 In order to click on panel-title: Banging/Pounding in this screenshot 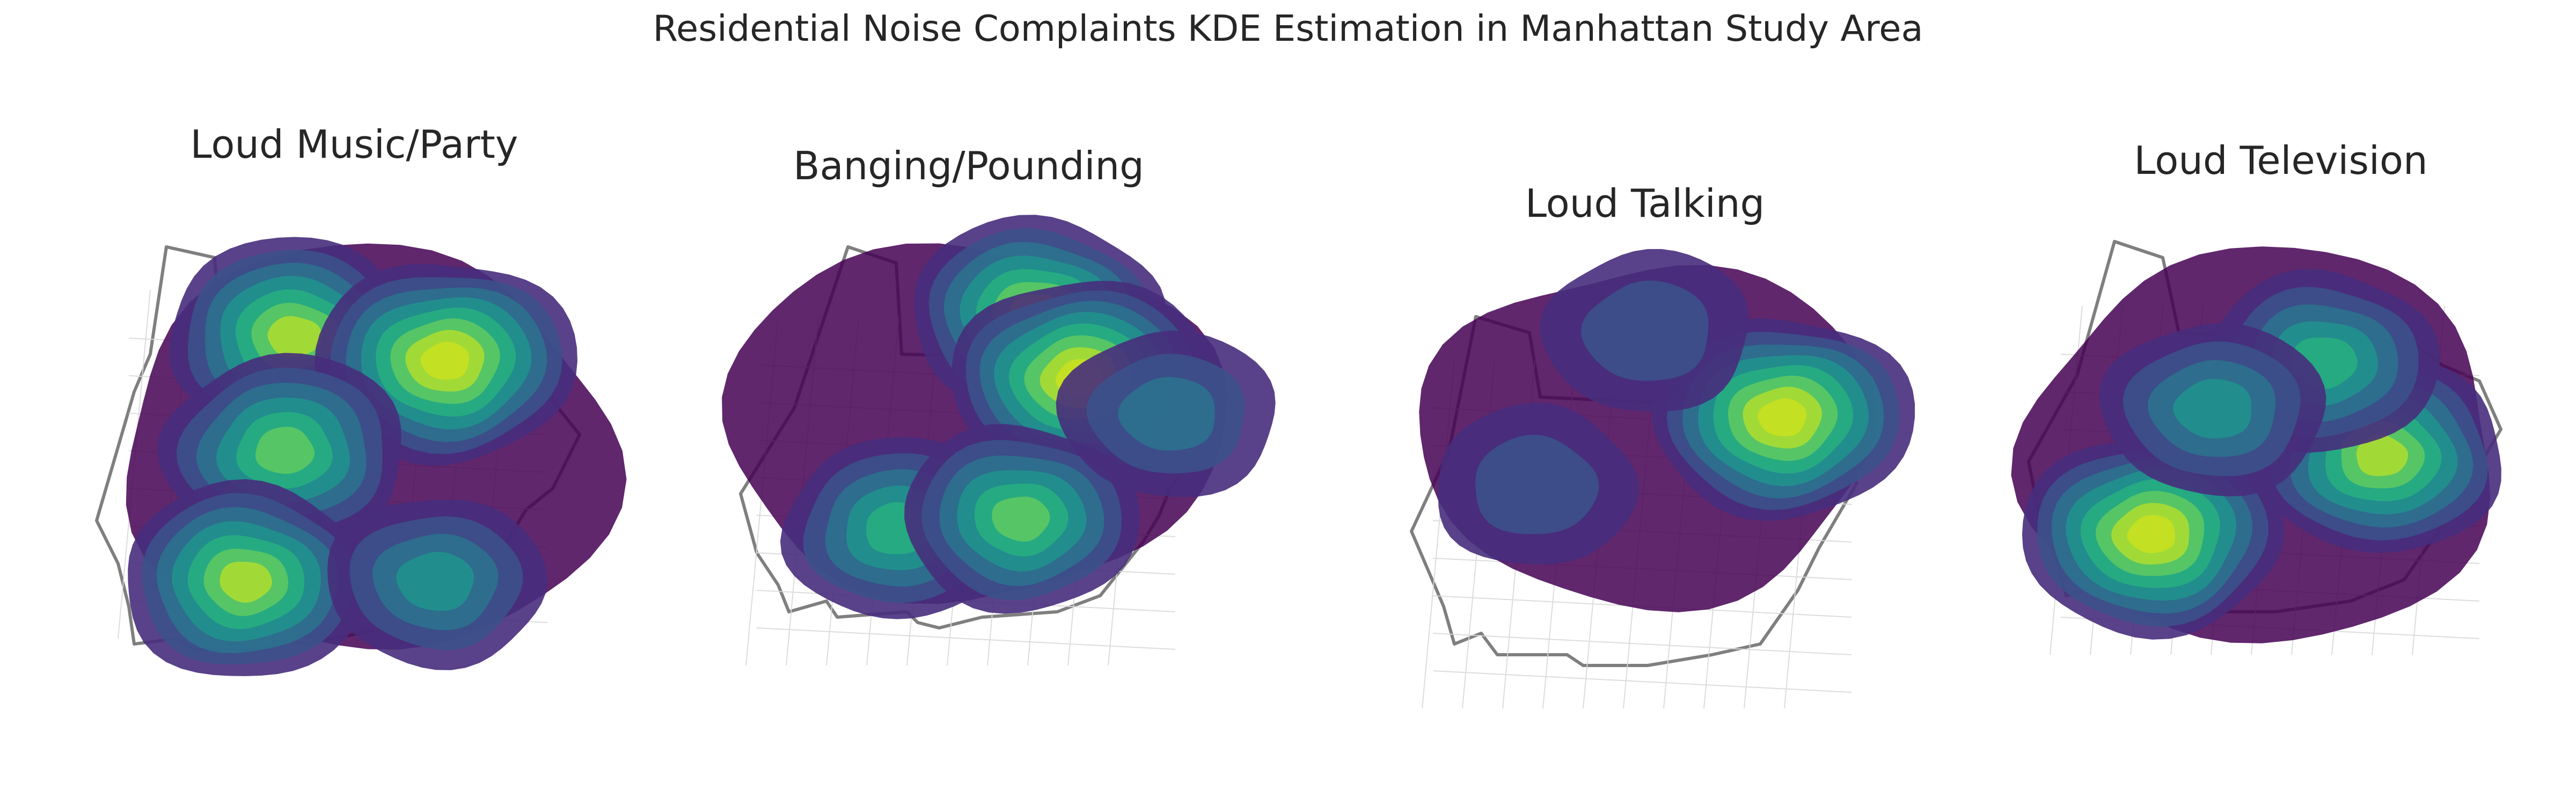, I will do `click(968, 165)`.